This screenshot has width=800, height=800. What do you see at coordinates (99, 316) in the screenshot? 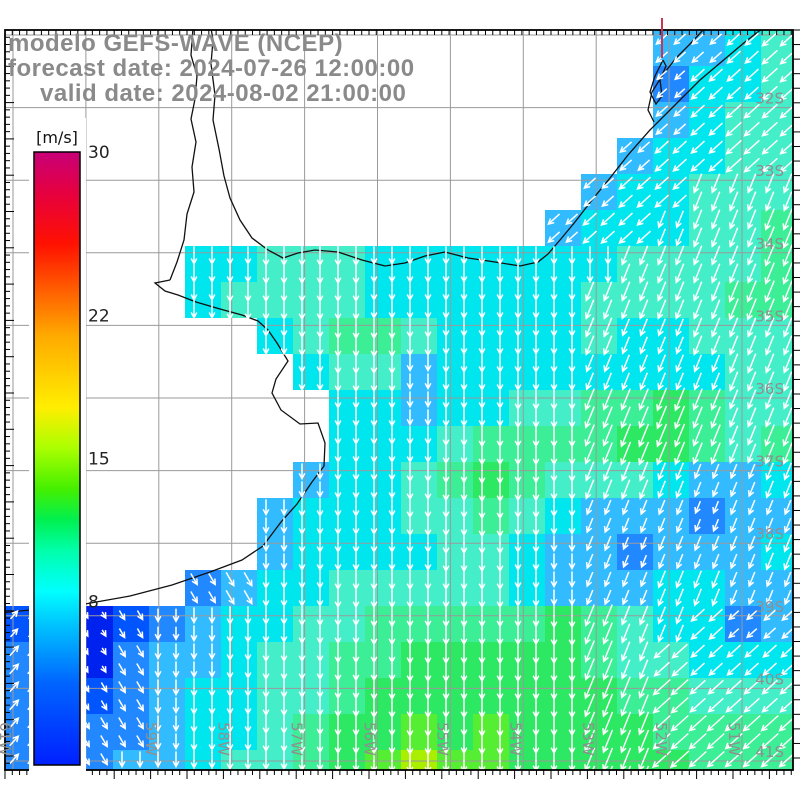
I see `colorbar-tick-label: 22` at bounding box center [99, 316].